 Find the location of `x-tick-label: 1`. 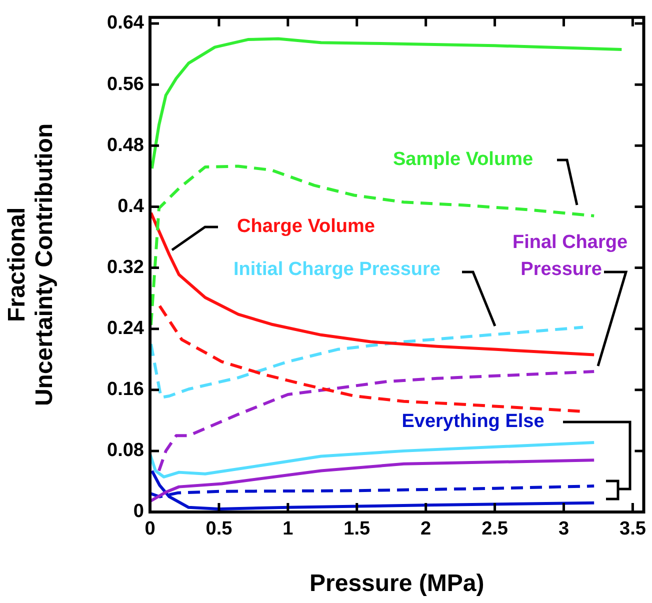

x-tick-label: 1 is located at coordinates (288, 529).